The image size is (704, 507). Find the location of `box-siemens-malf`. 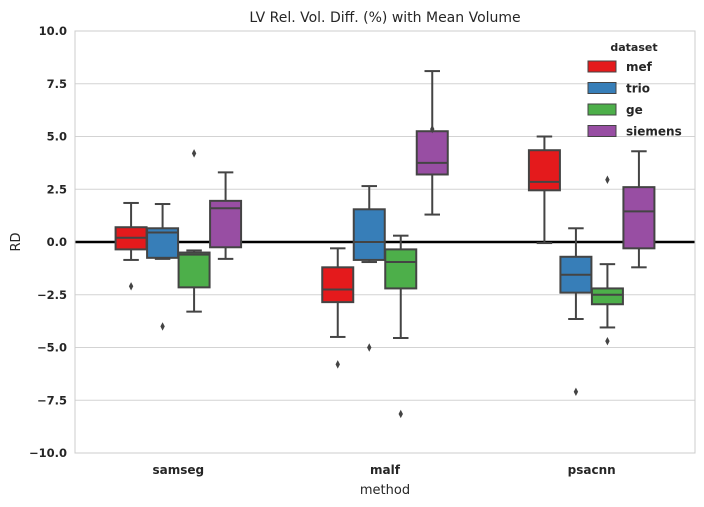

box-siemens-malf is located at coordinates (432, 143).